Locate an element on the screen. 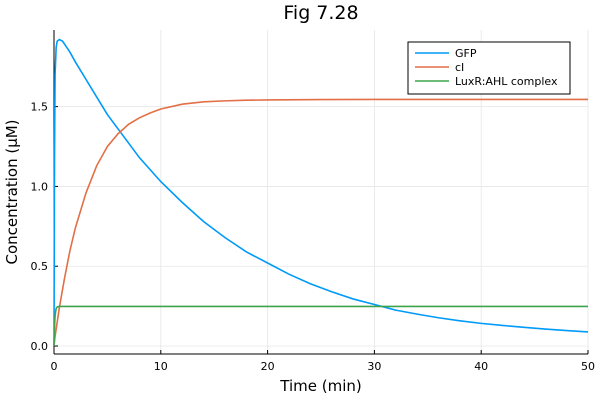  y-tick-label: 1.0 is located at coordinates (40, 186).